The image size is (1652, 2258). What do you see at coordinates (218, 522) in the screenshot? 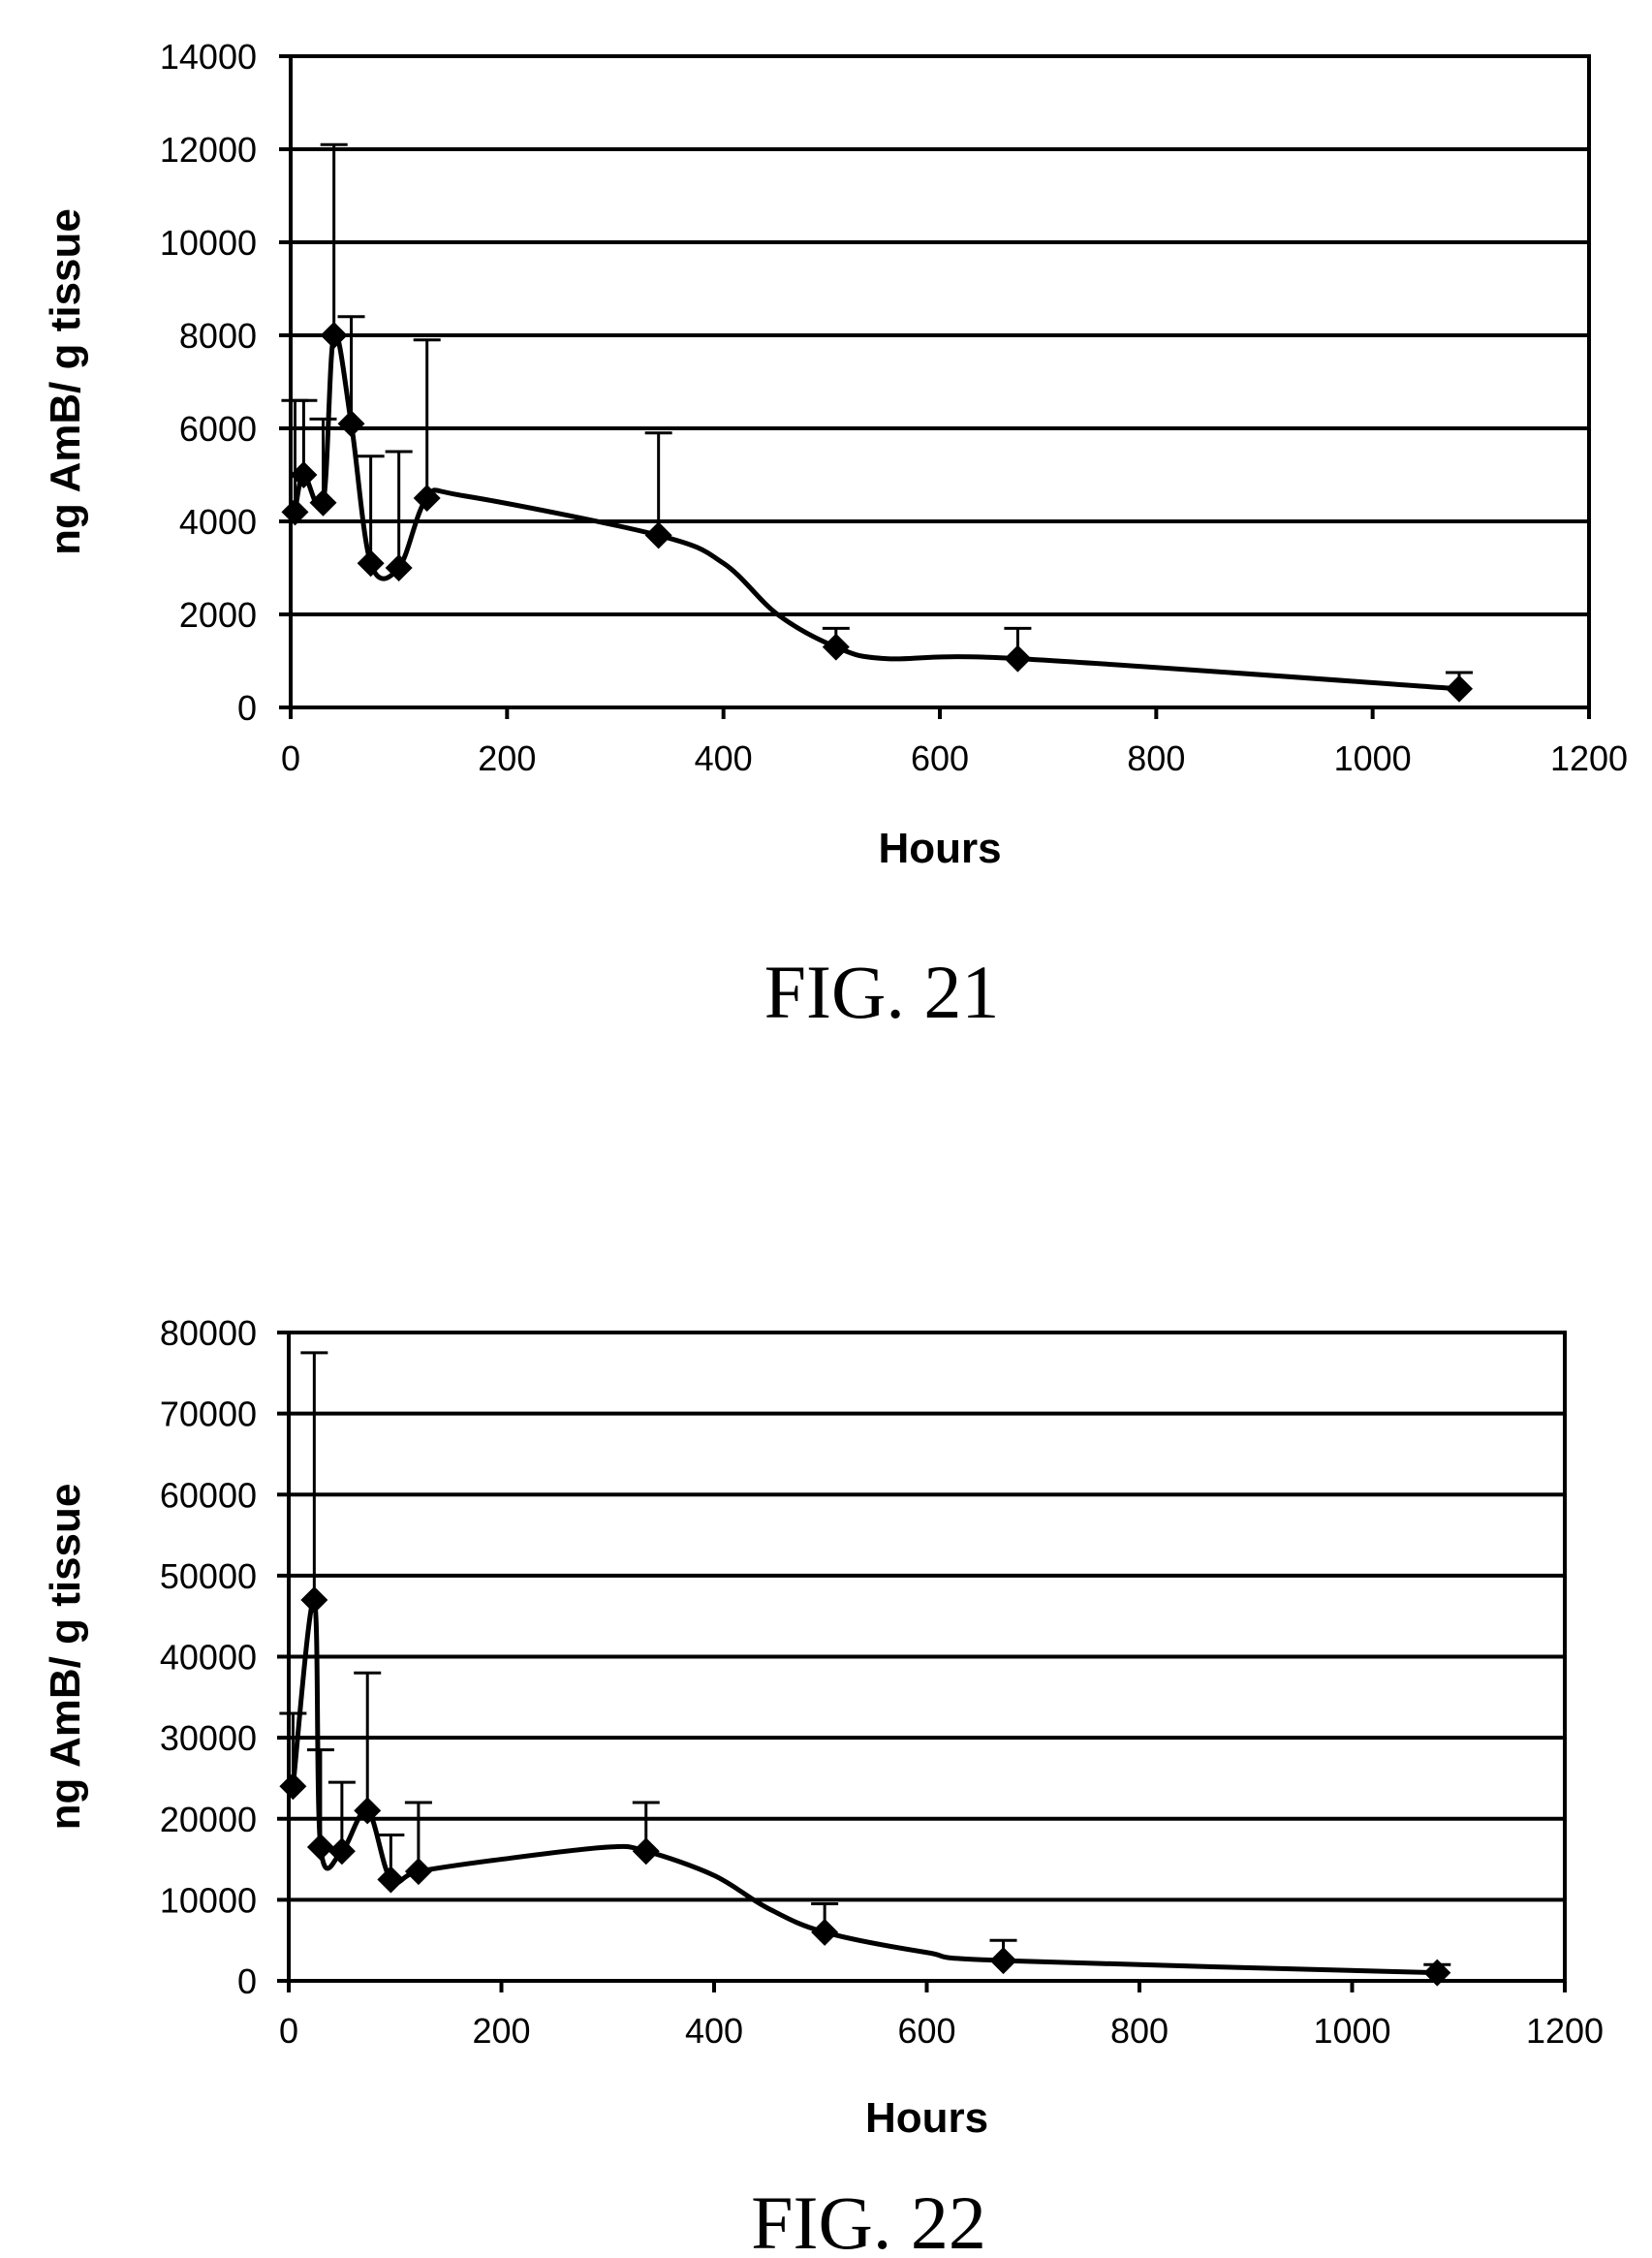
I see `y-tick-label: 4000` at bounding box center [218, 522].